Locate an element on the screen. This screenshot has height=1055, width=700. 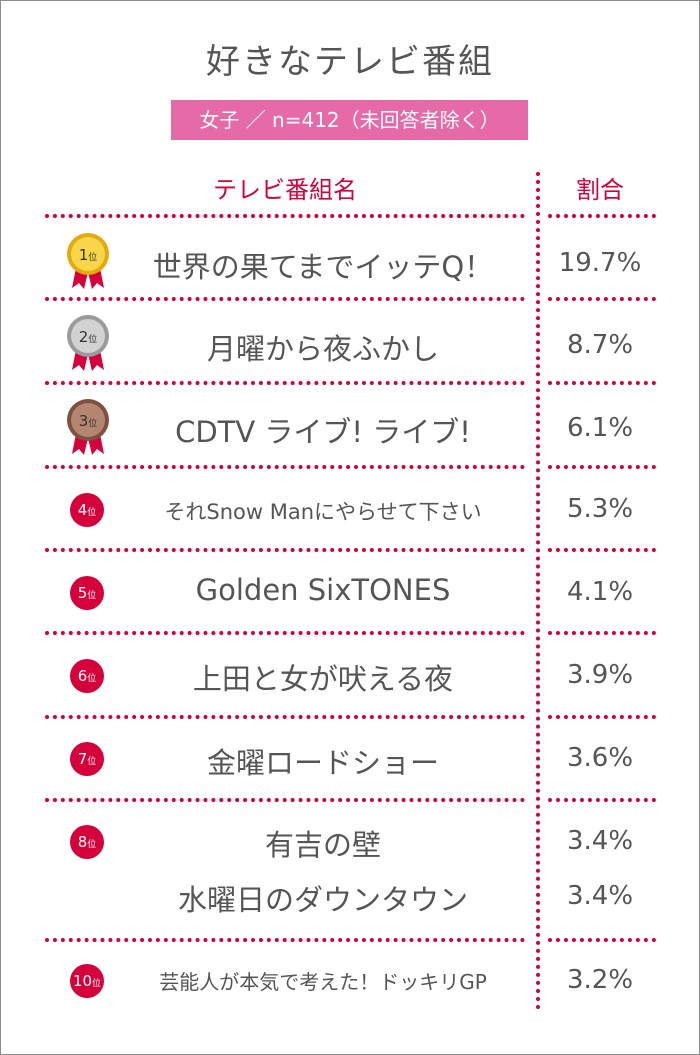
rank-badge-icon: 5位 is located at coordinates (87, 593).